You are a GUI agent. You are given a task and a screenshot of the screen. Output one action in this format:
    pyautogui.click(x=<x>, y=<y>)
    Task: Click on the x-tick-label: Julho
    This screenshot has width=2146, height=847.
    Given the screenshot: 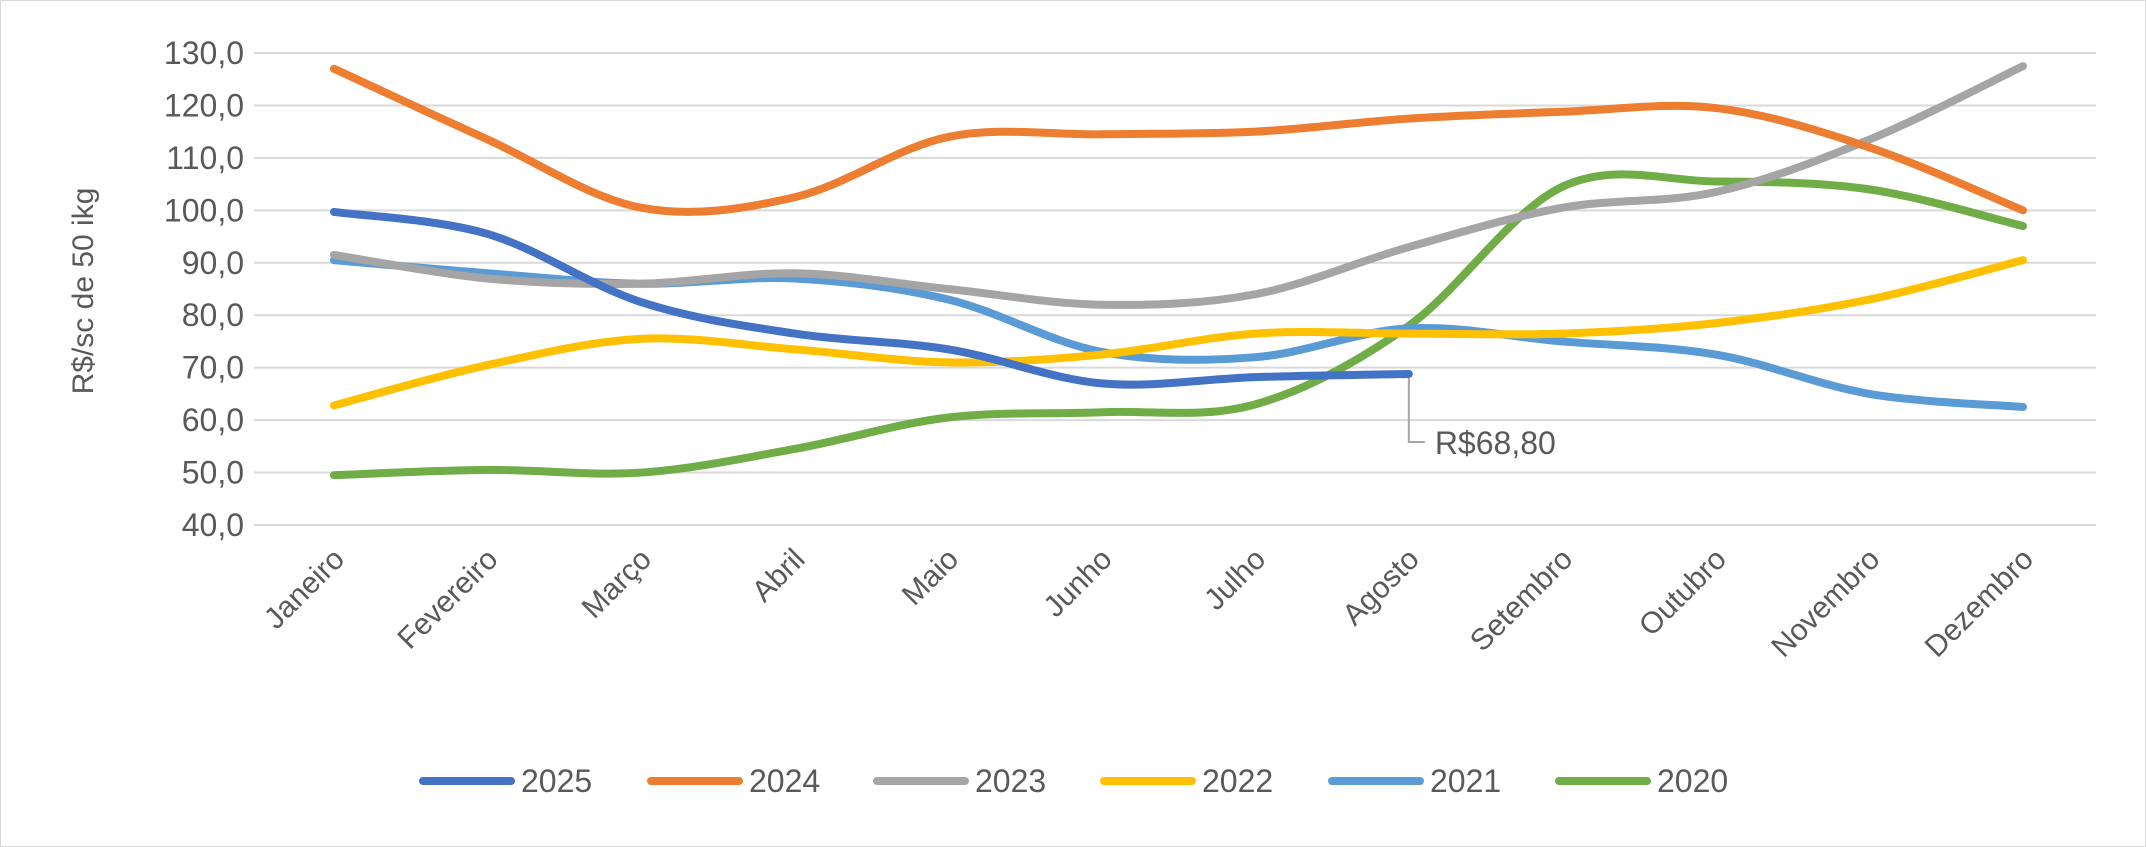 What is the action you would take?
    pyautogui.click(x=1235, y=580)
    